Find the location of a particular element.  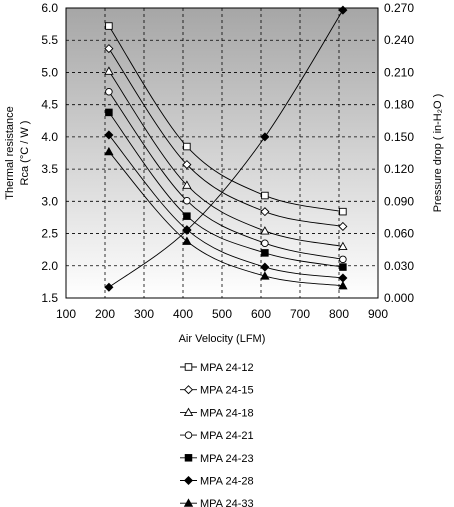

y-left-axis-label-line1: Thermal resistance is located at coordinates (10, 153).